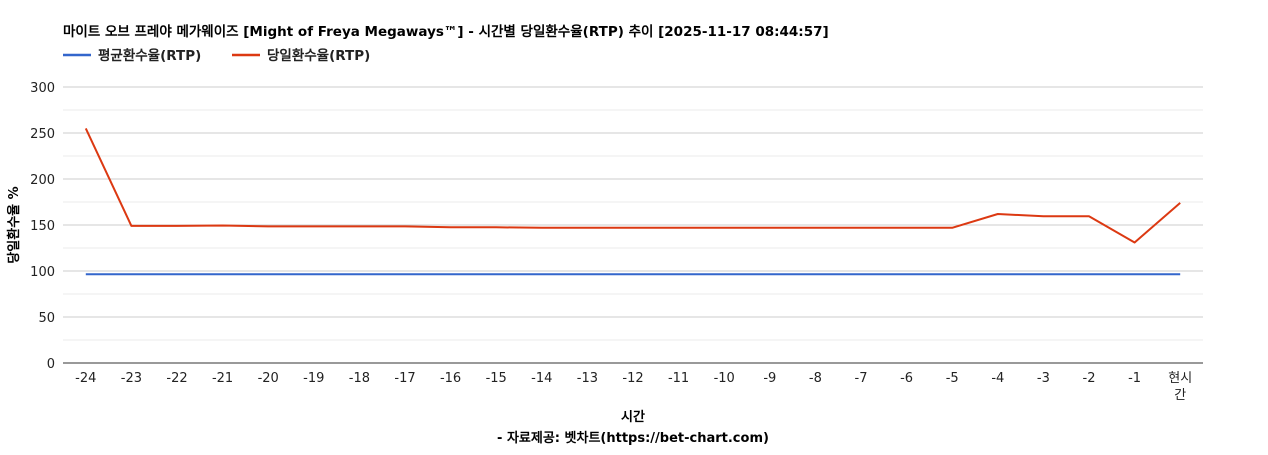 The image size is (1268, 455). I want to click on y-tick-label: 100, so click(42, 272).